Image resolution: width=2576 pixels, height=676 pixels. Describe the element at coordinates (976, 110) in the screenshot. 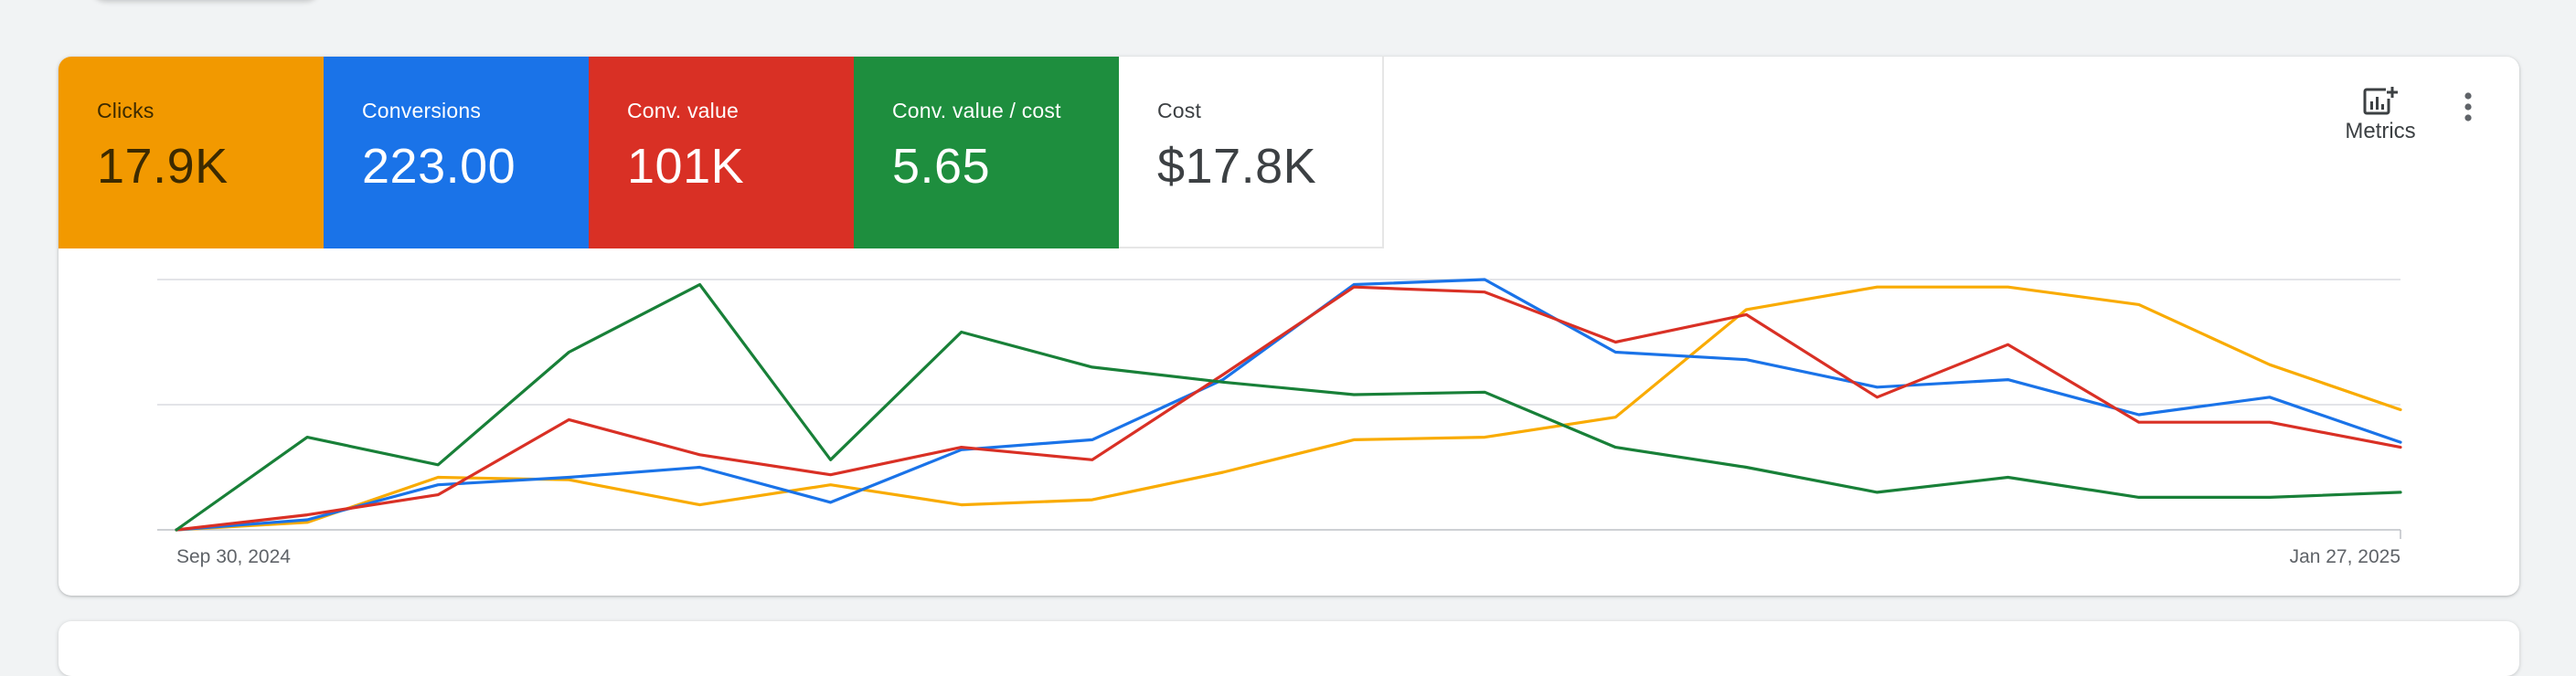

I see `scorecard-label: Conv. value / cost` at that location.